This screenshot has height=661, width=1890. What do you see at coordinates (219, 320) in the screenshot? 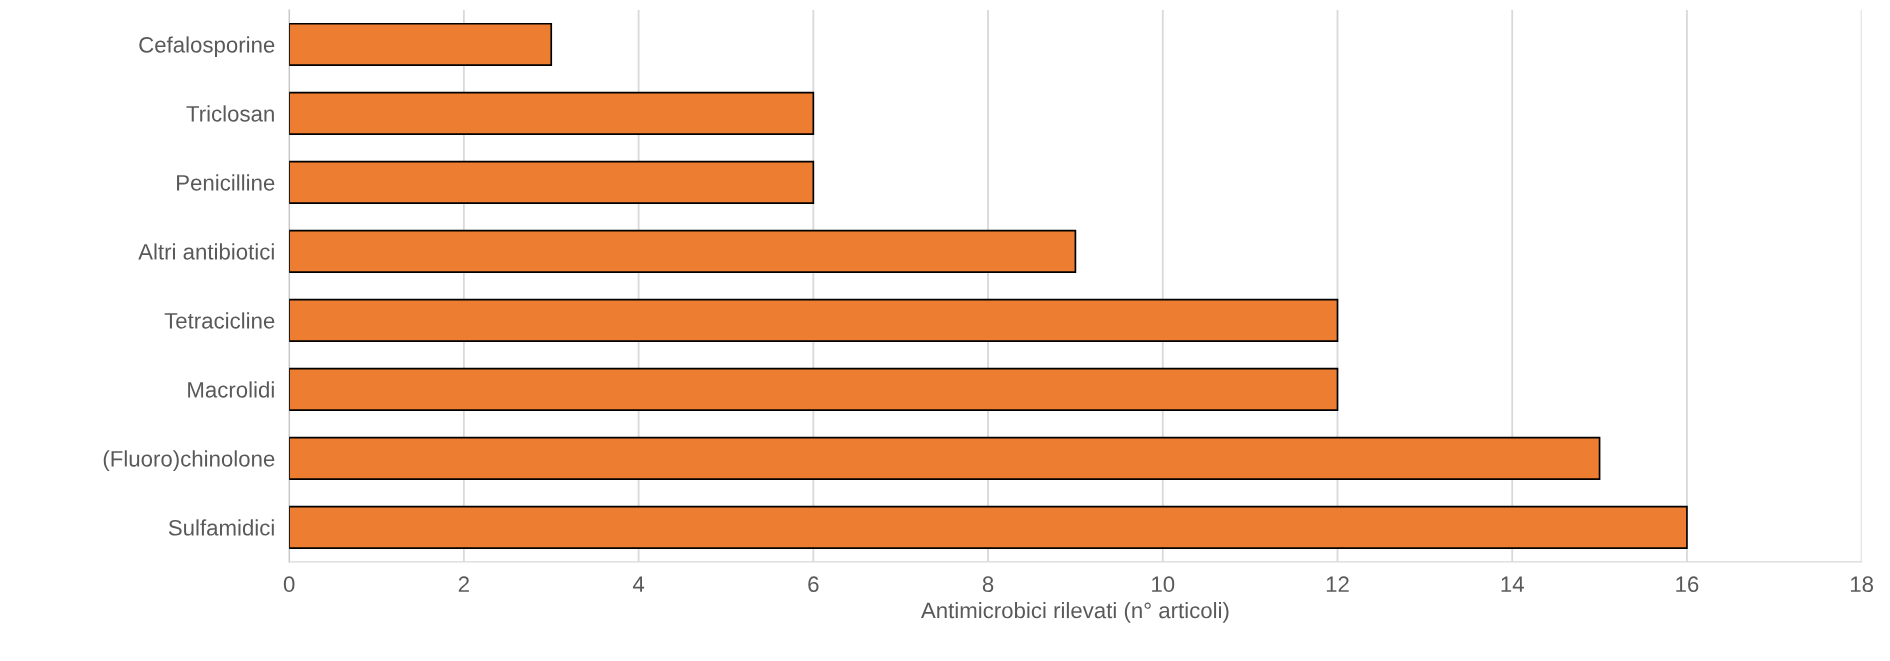
I see `y-tick-label: Tetracicline` at bounding box center [219, 320].